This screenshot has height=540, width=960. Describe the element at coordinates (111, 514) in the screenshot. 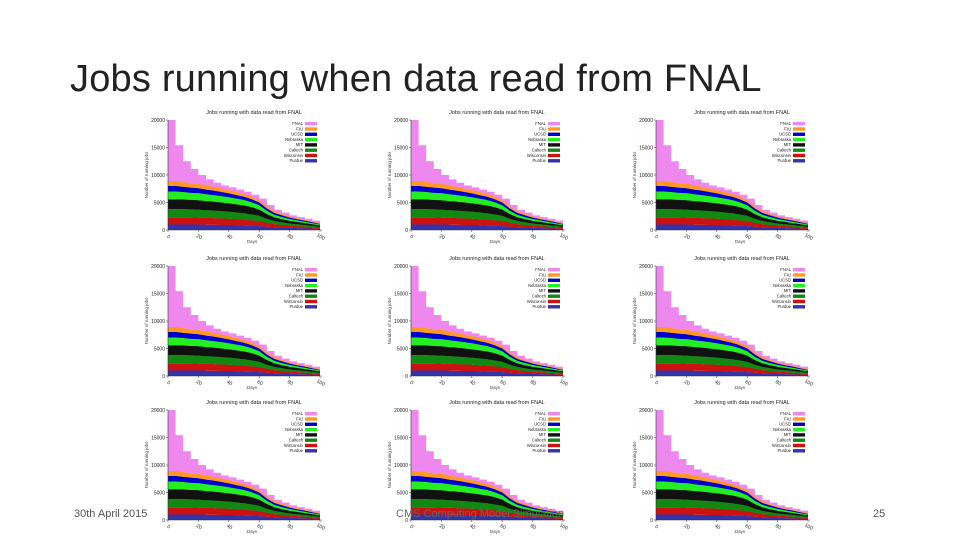

I see `footer-date: 30th April 2015` at that location.